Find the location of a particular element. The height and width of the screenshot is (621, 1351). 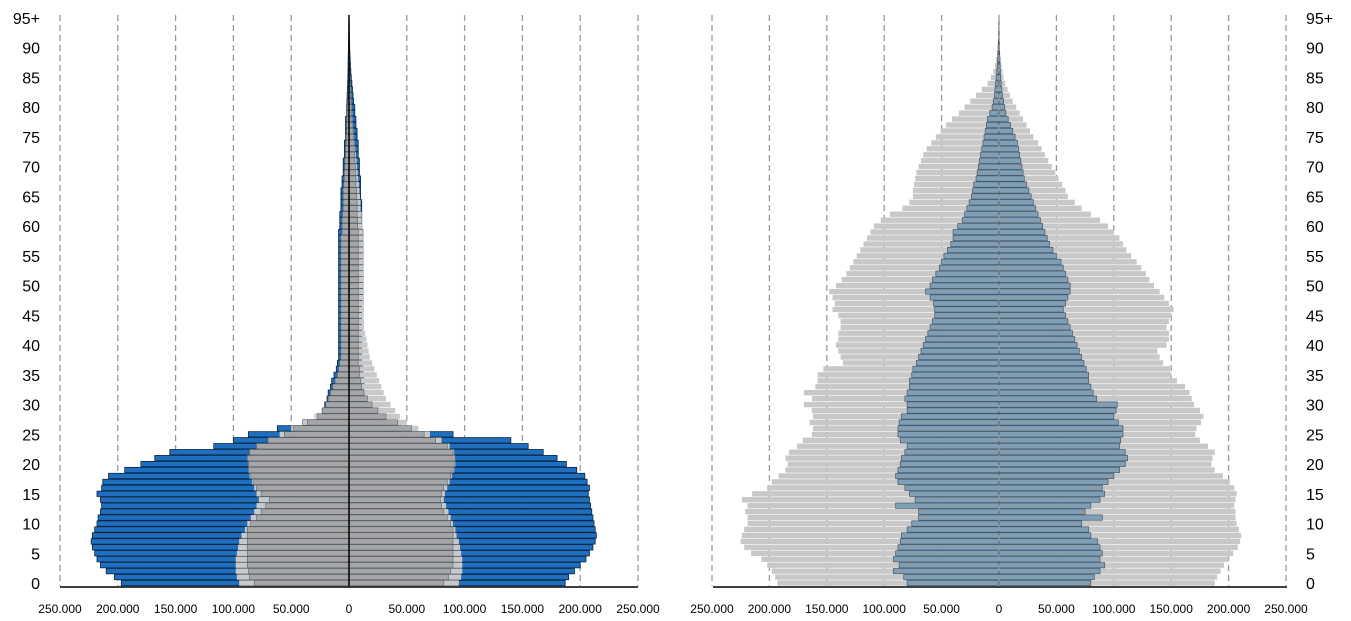

age-tick-label: 20 is located at coordinates (31, 465).